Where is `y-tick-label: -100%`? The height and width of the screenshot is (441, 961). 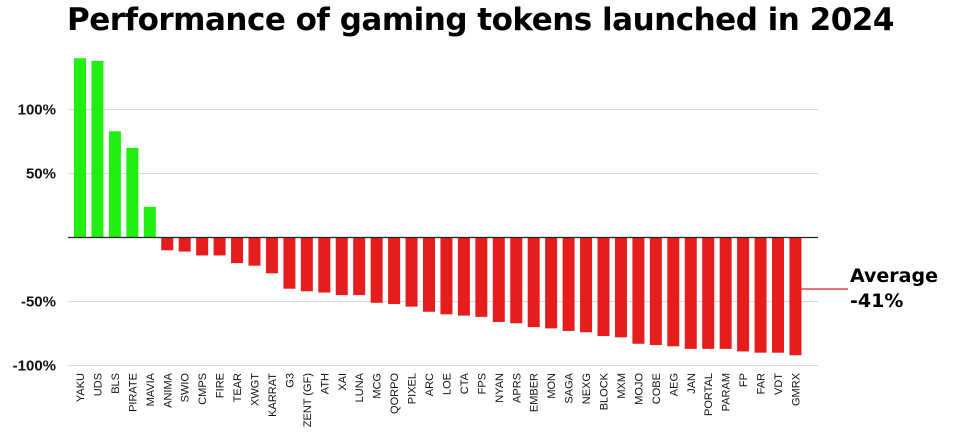 y-tick-label: -100% is located at coordinates (34, 366).